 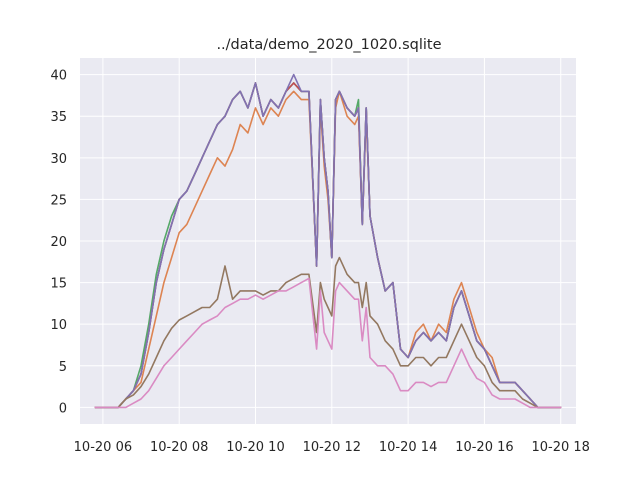 What do you see at coordinates (103, 447) in the screenshot?
I see `x-tick-label: 10-20 06` at bounding box center [103, 447].